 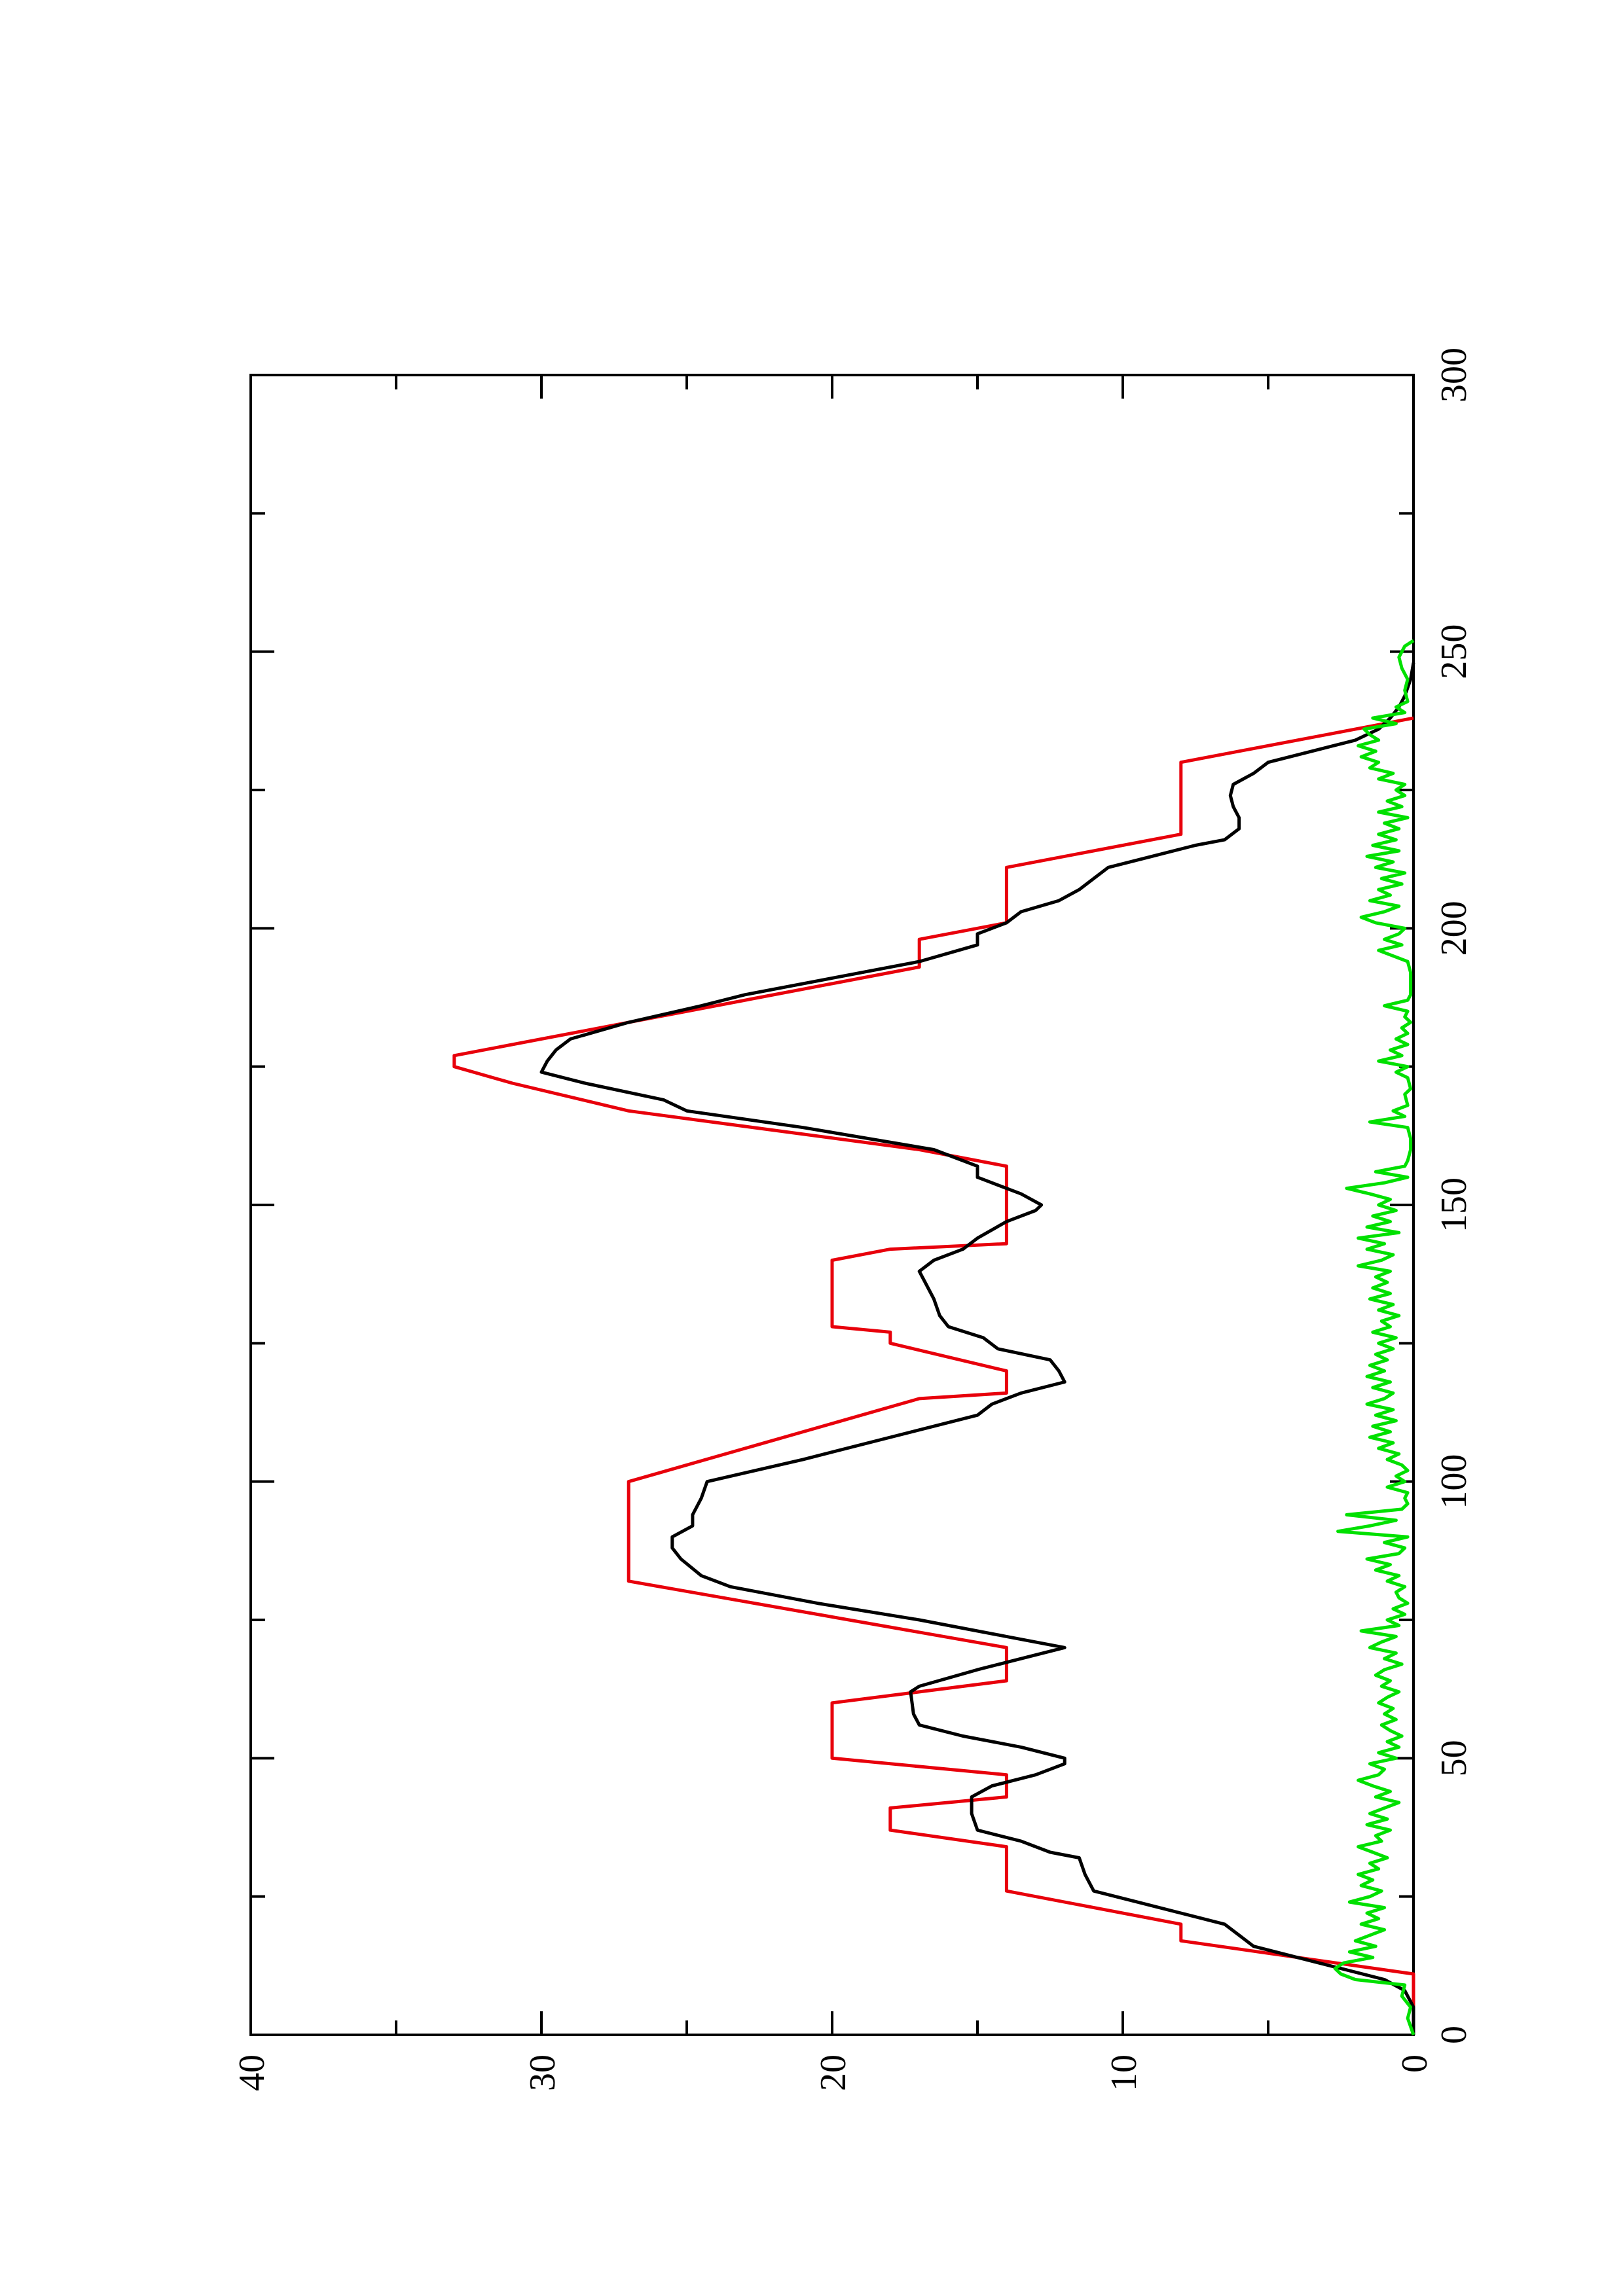 What do you see at coordinates (1454, 1758) in the screenshot?
I see `x-tick-label: 50` at bounding box center [1454, 1758].